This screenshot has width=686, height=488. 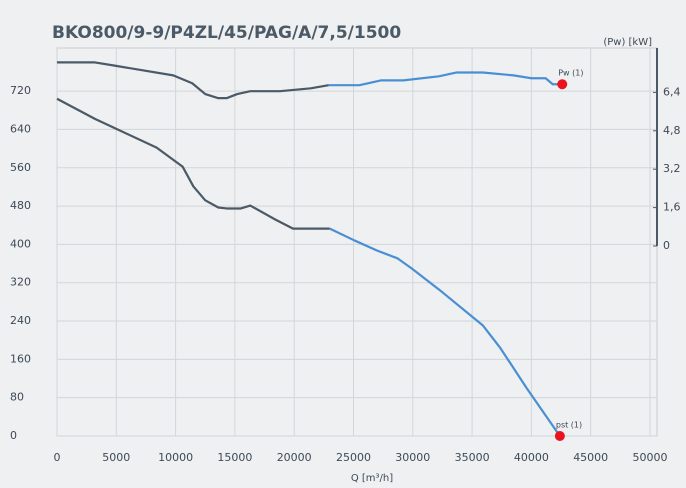 What do you see at coordinates (294, 457) in the screenshot?
I see `x-tick-label: 20000` at bounding box center [294, 457].